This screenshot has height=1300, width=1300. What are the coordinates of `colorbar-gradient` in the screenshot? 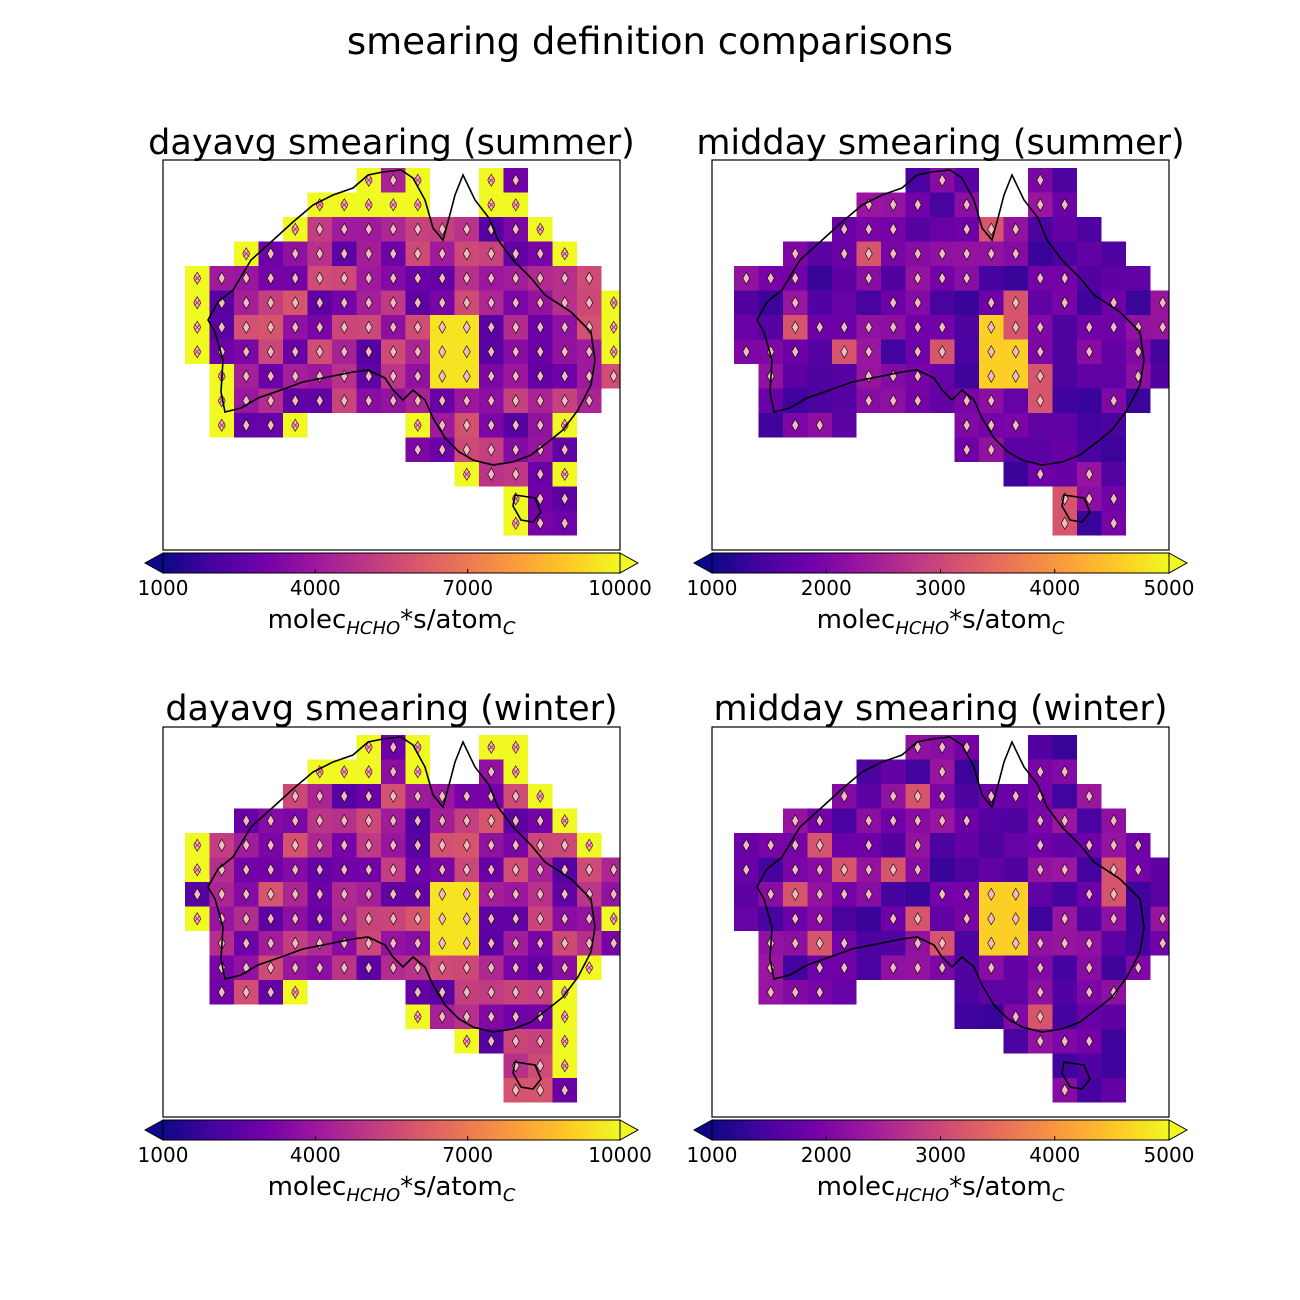 It's located at (391, 563).